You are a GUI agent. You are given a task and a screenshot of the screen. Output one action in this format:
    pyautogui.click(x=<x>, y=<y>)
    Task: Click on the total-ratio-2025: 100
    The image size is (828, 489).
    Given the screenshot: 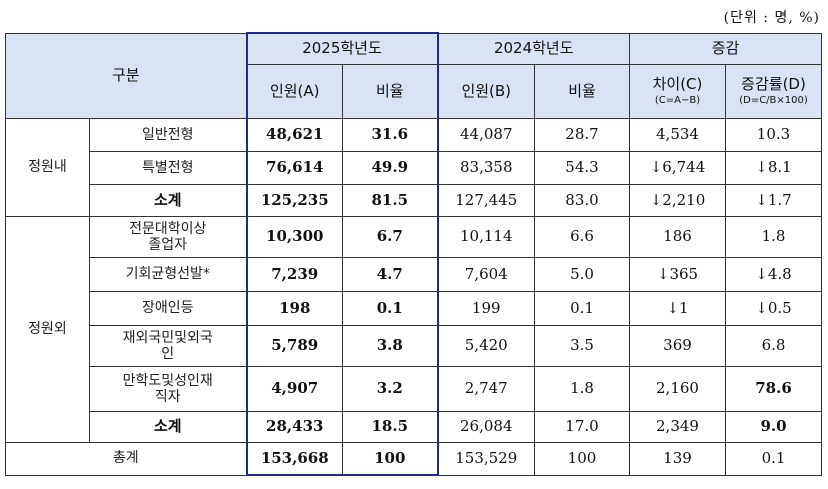 What is the action you would take?
    pyautogui.click(x=390, y=458)
    